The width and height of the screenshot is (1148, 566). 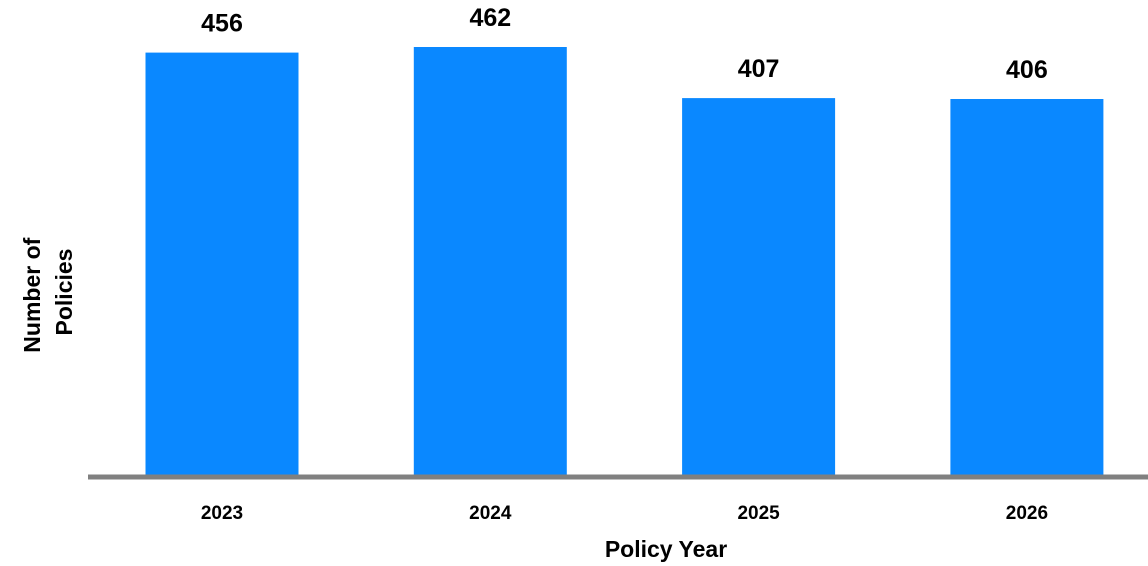 What do you see at coordinates (1027, 287) in the screenshot?
I see `bar-2026` at bounding box center [1027, 287].